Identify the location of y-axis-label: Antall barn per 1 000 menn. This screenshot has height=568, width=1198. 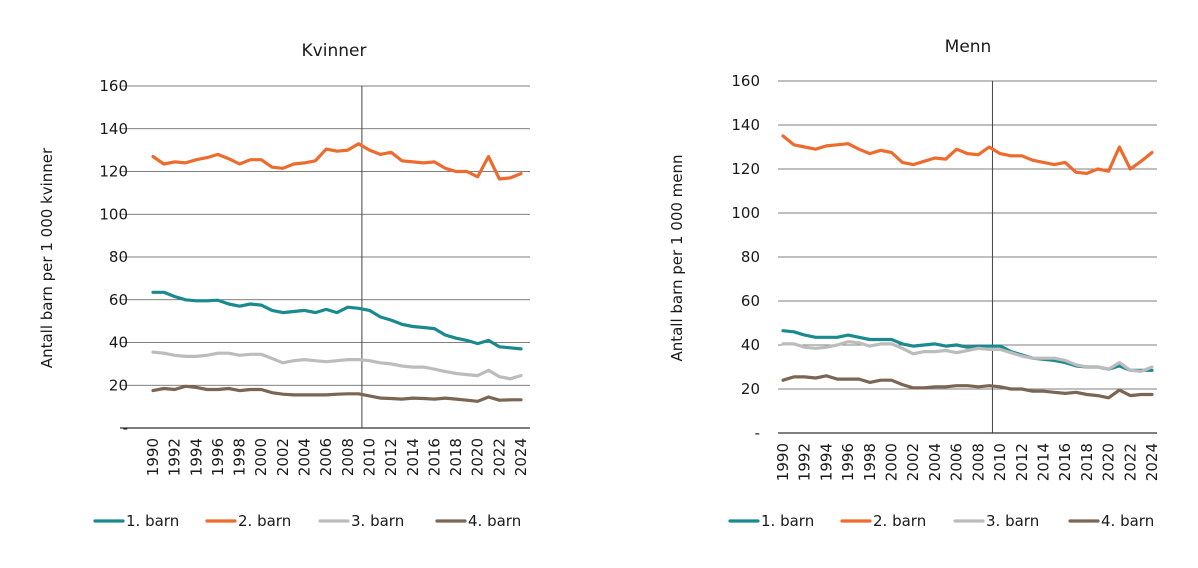
(677, 257).